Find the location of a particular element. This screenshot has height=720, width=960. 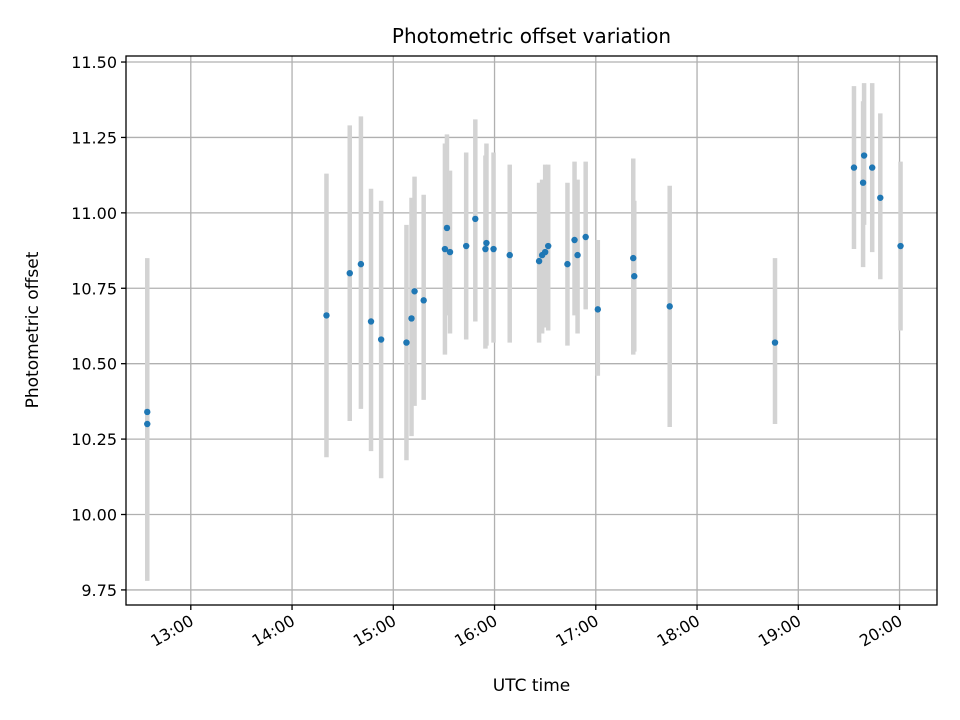

y-tick-label: 10.75 is located at coordinates (94, 288).